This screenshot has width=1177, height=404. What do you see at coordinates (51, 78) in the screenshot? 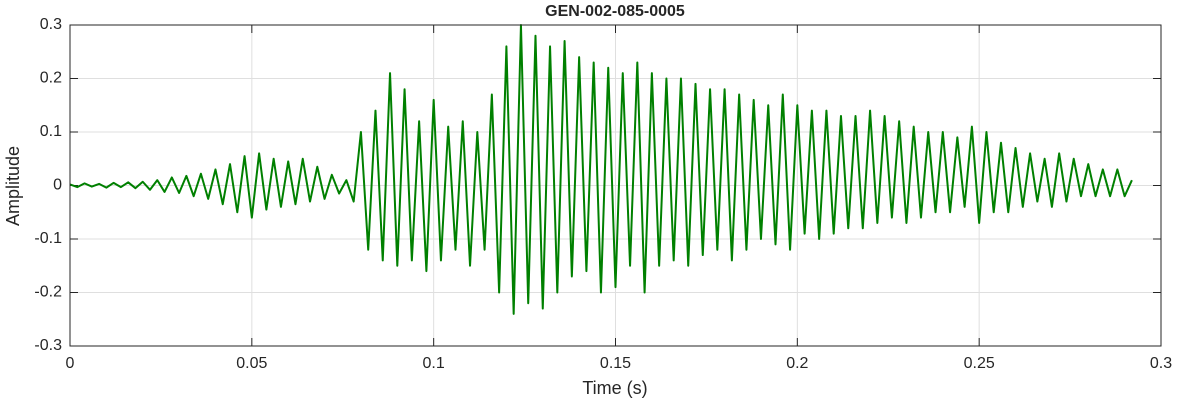
I see `y-tick-label: 0.2` at bounding box center [51, 78].